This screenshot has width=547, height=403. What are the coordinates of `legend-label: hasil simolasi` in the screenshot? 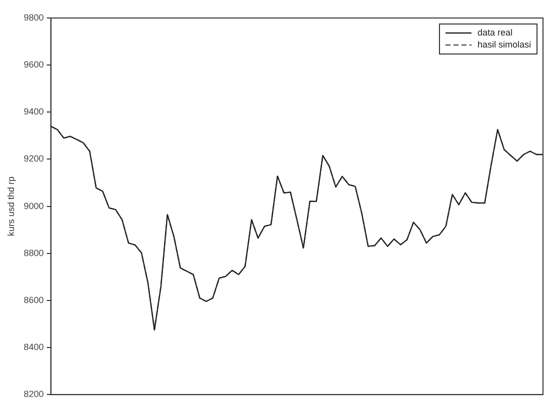 It's located at (504, 44).